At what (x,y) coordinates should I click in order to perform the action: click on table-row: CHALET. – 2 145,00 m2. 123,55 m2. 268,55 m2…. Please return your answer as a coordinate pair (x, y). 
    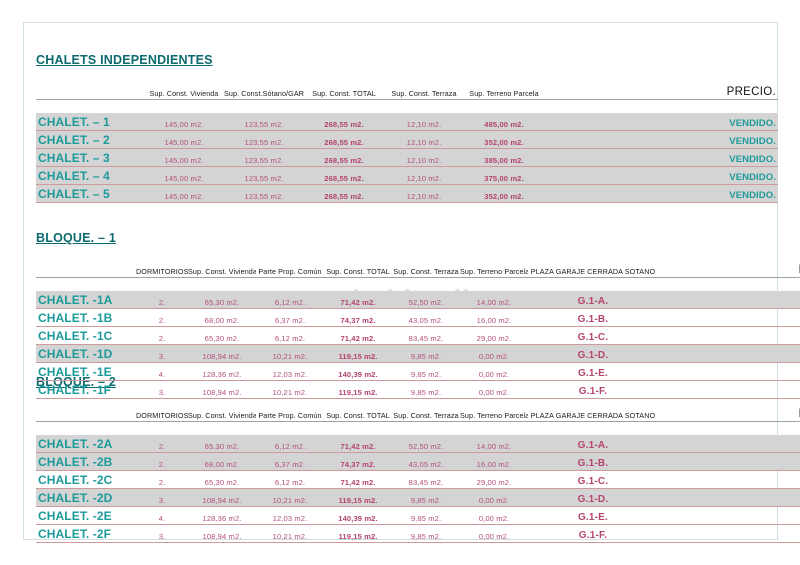
    Looking at the image, I should click on (407, 139).